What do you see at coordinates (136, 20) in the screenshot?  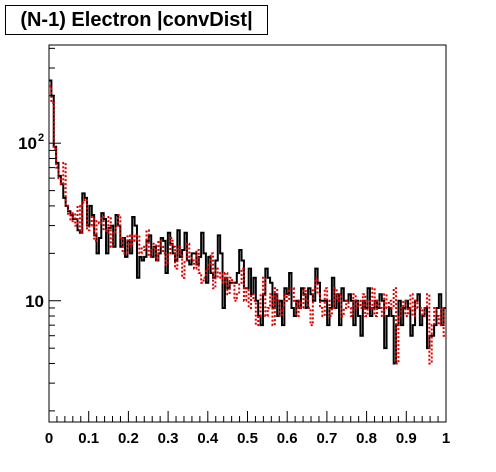 I see `chart-title: (N-1) Electron |convDist|` at bounding box center [136, 20].